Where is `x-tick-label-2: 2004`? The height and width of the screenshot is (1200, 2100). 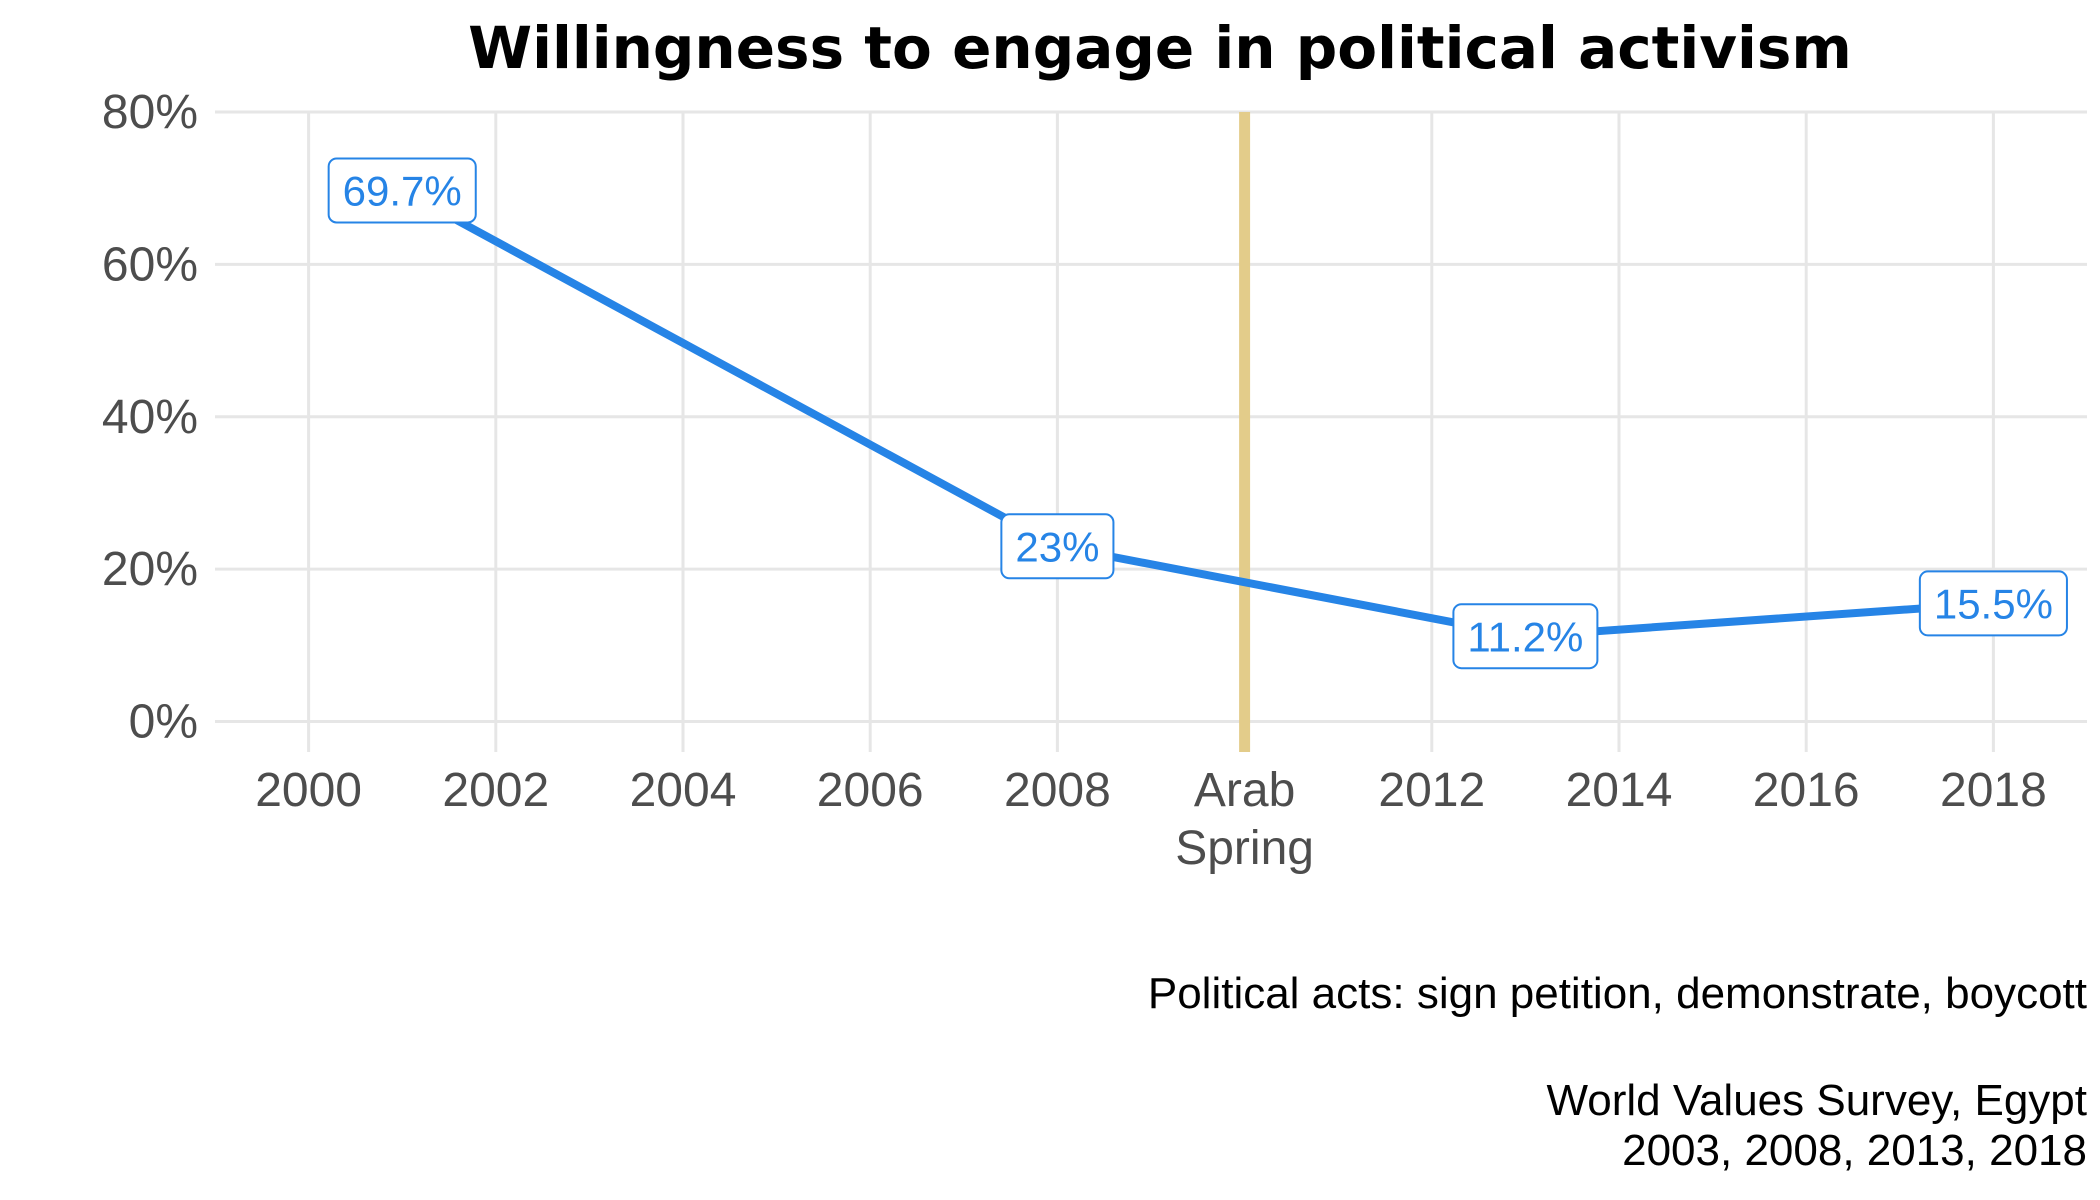
x-tick-label-2: 2004 is located at coordinates (683, 790).